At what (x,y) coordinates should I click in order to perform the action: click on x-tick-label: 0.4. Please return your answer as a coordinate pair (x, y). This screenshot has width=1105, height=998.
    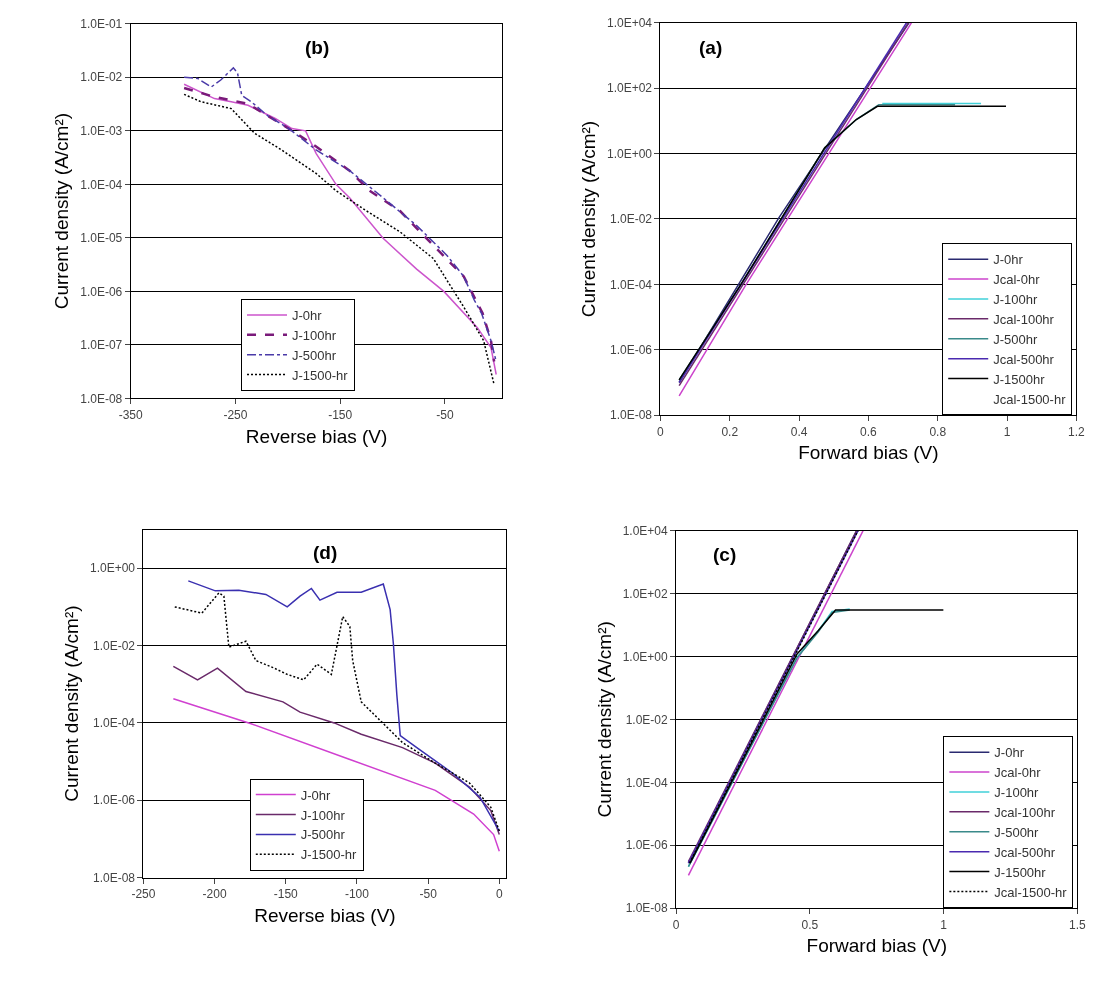
    Looking at the image, I should click on (799, 431).